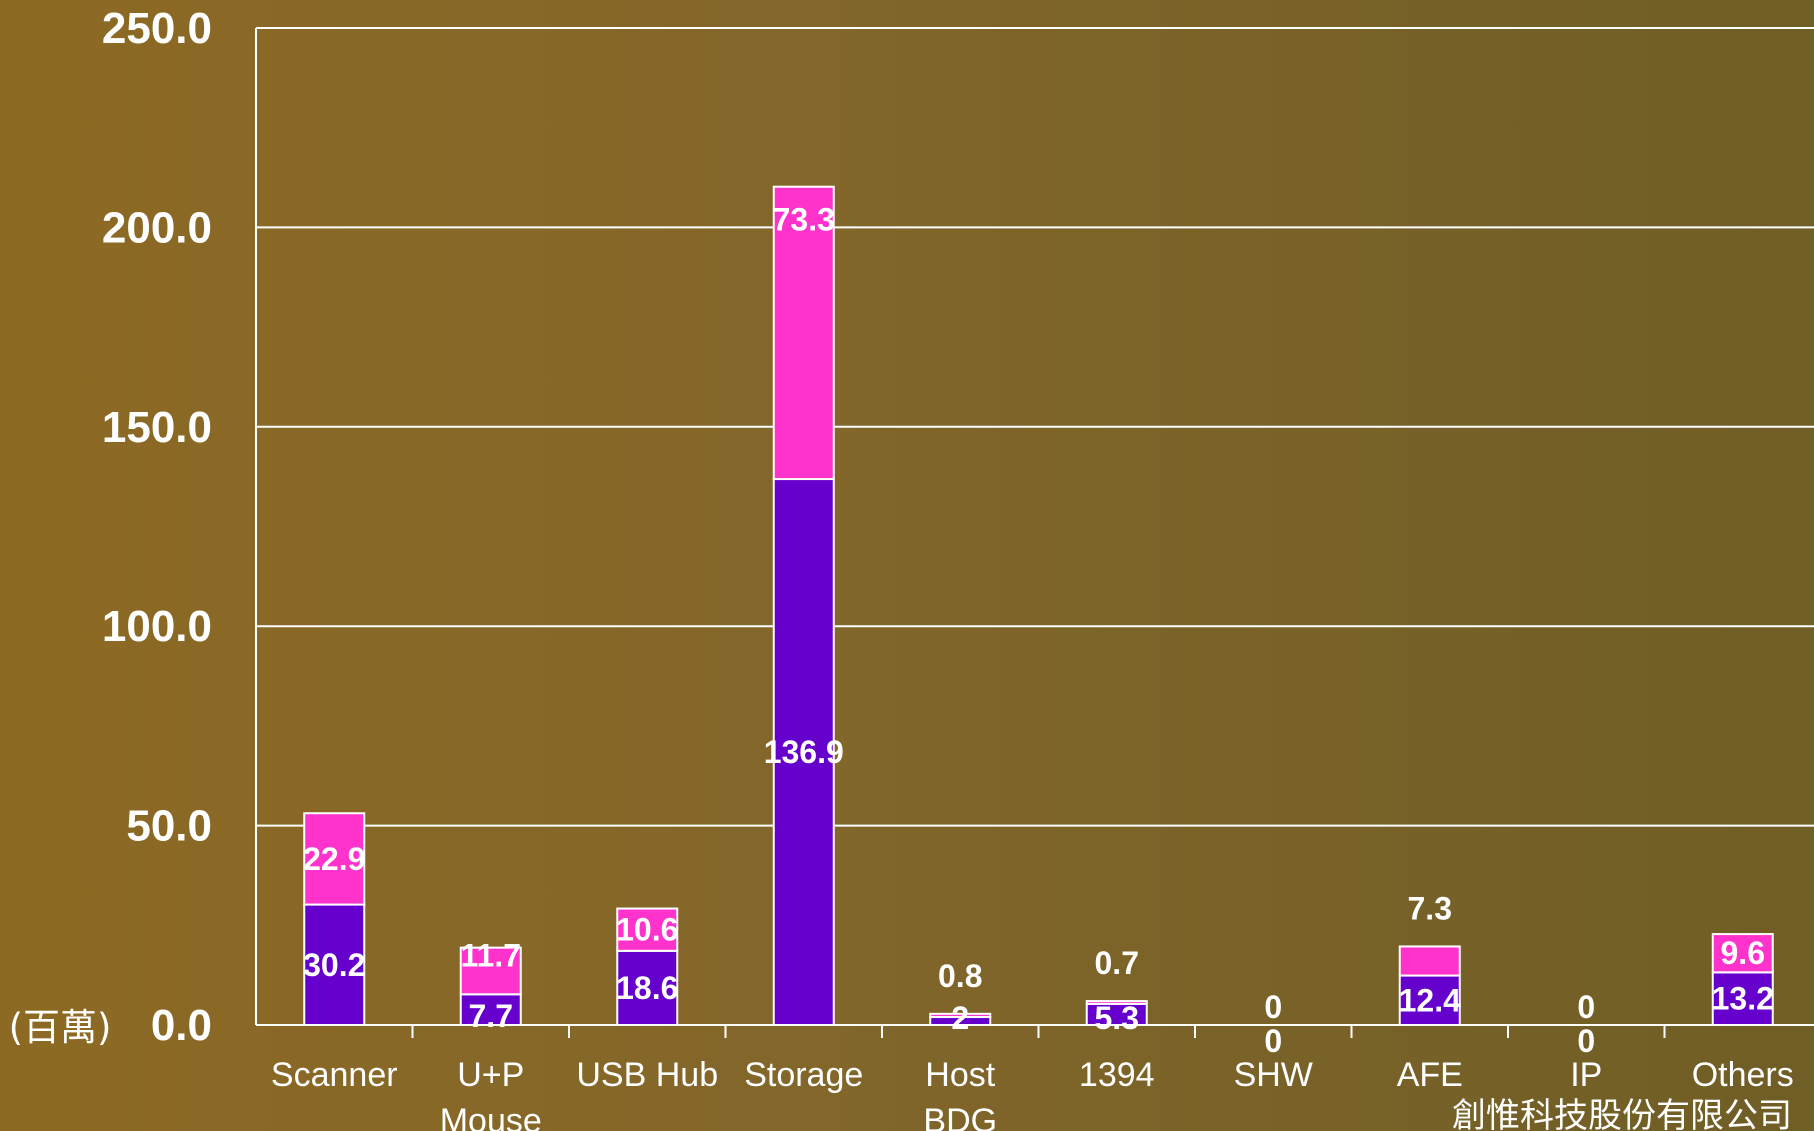  What do you see at coordinates (157, 227) in the screenshot?
I see `y-tick-label: 200.0` at bounding box center [157, 227].